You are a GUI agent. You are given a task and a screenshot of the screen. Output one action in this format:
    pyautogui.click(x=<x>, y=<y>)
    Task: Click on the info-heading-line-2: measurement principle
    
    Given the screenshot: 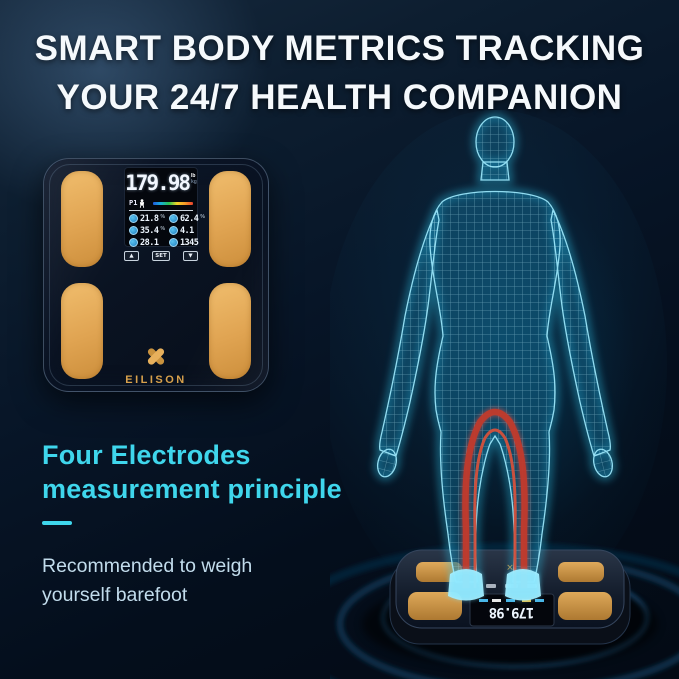 What is the action you would take?
    pyautogui.click(x=192, y=489)
    